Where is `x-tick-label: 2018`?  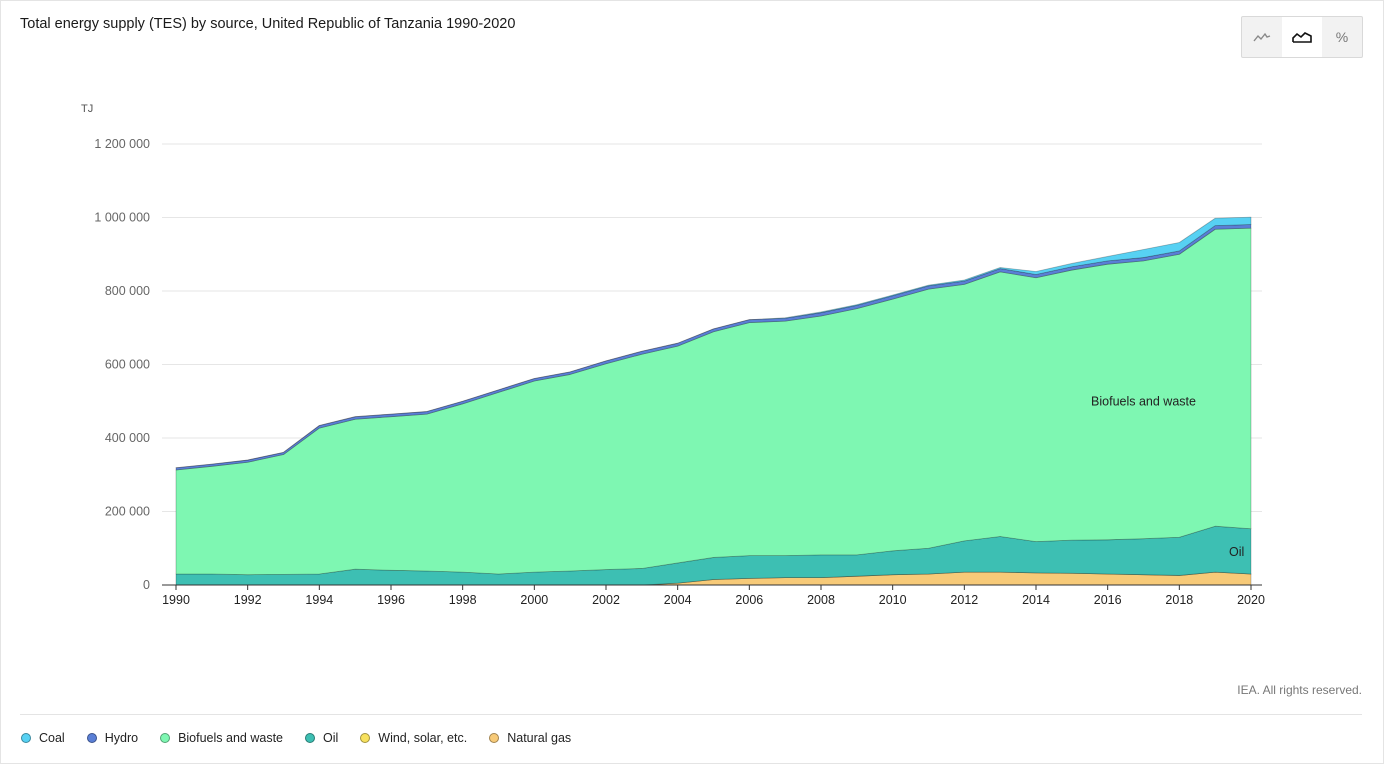 x-tick-label: 2018 is located at coordinates (1179, 600).